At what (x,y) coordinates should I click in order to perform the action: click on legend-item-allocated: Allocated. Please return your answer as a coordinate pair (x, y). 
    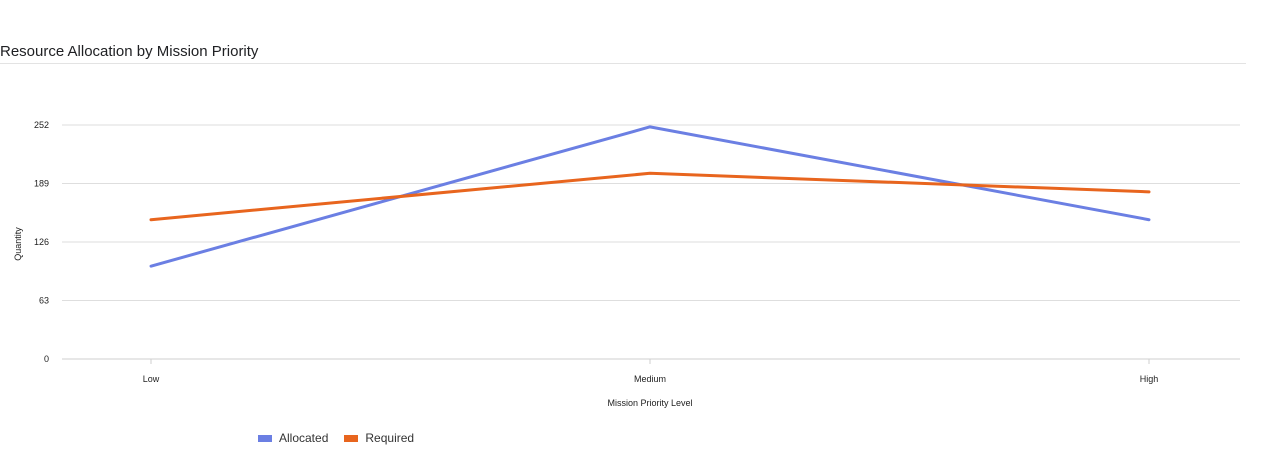
    Looking at the image, I should click on (293, 438).